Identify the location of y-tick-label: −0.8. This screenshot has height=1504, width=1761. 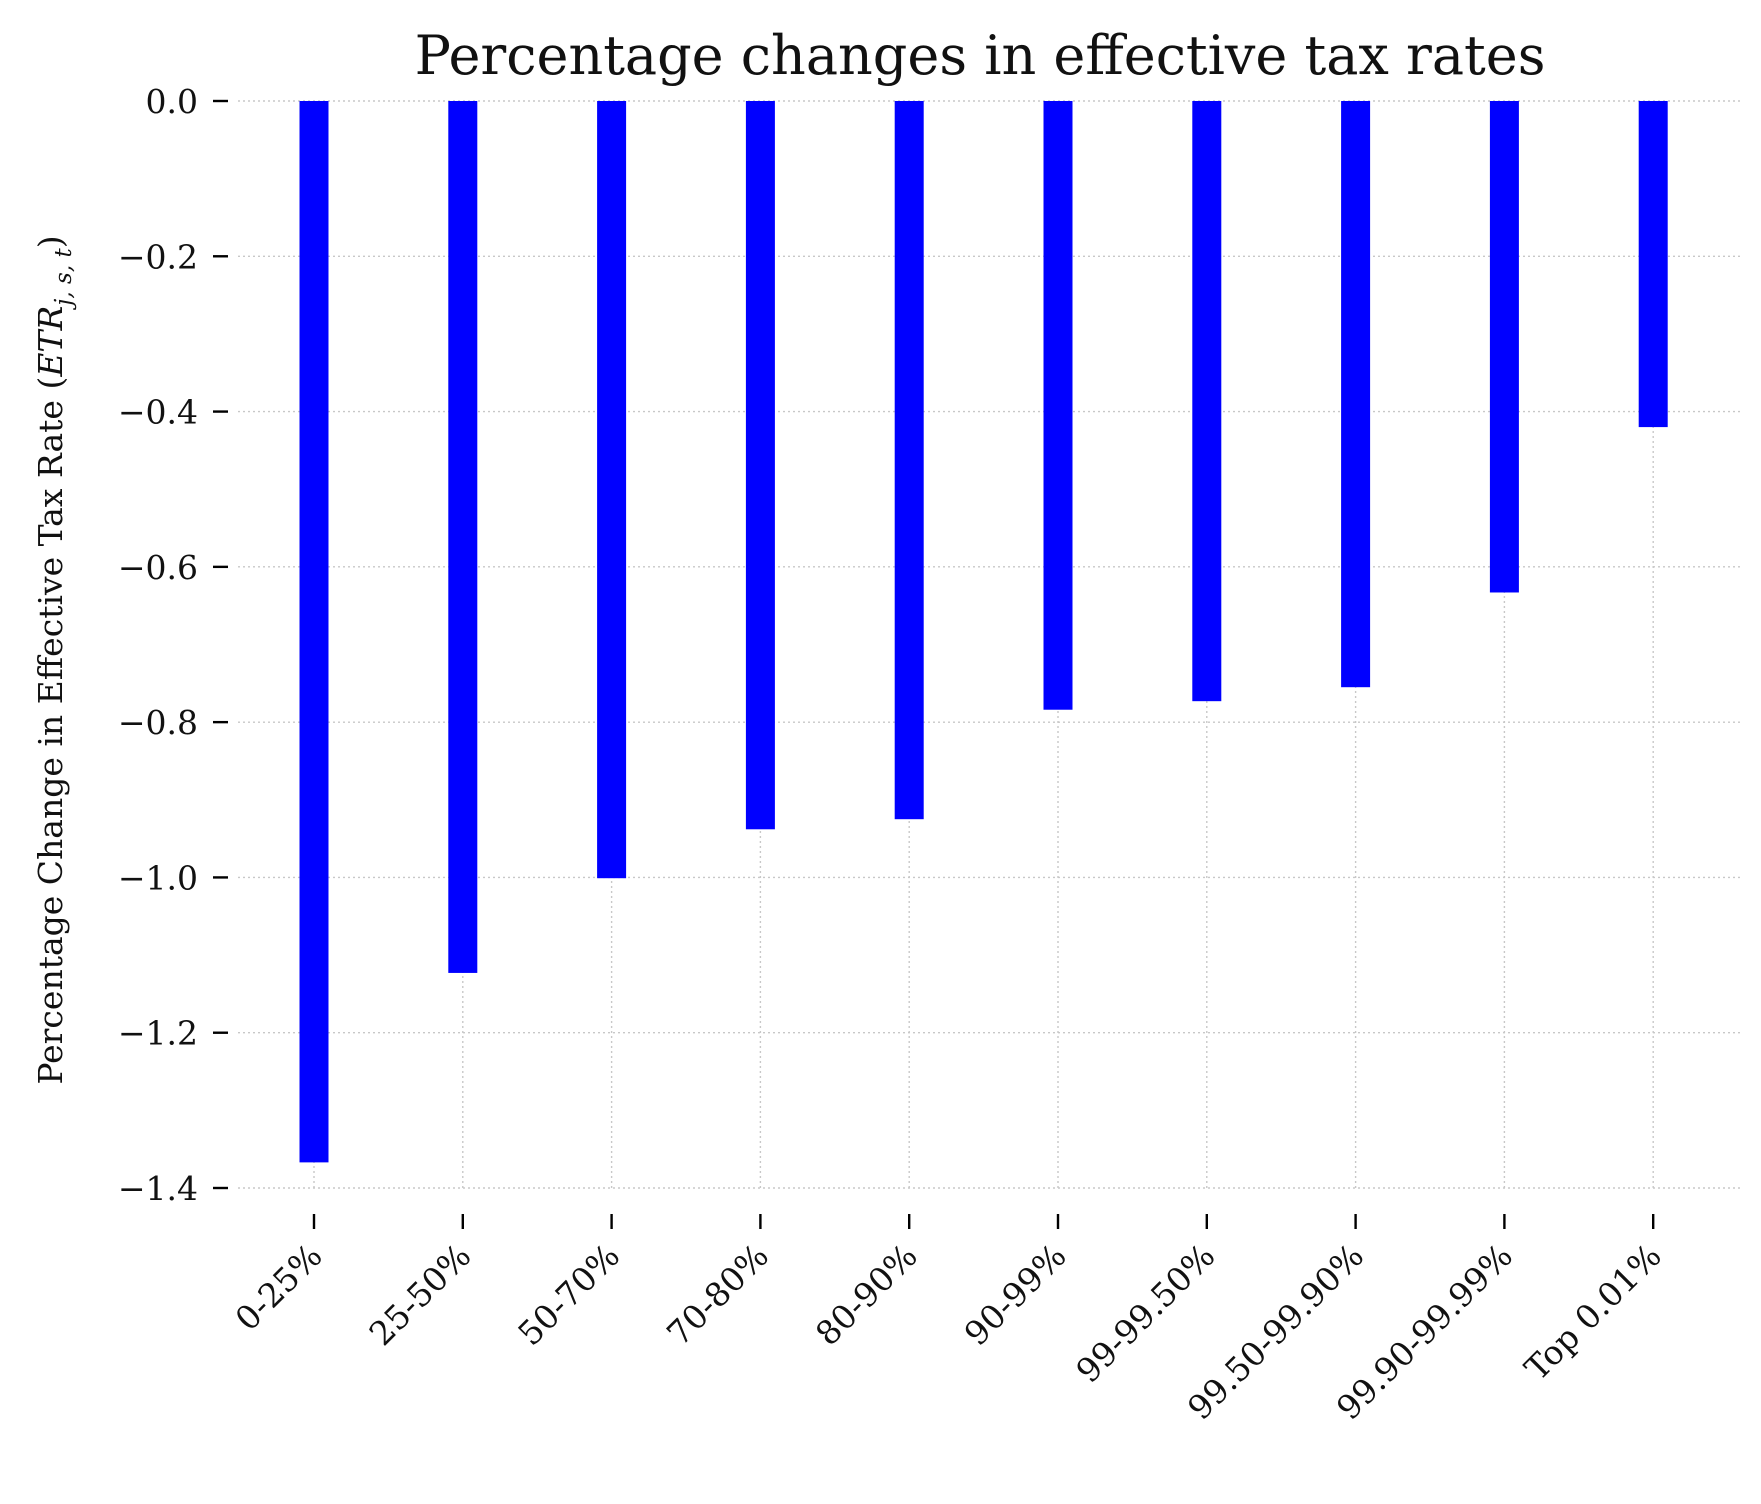
(158, 722).